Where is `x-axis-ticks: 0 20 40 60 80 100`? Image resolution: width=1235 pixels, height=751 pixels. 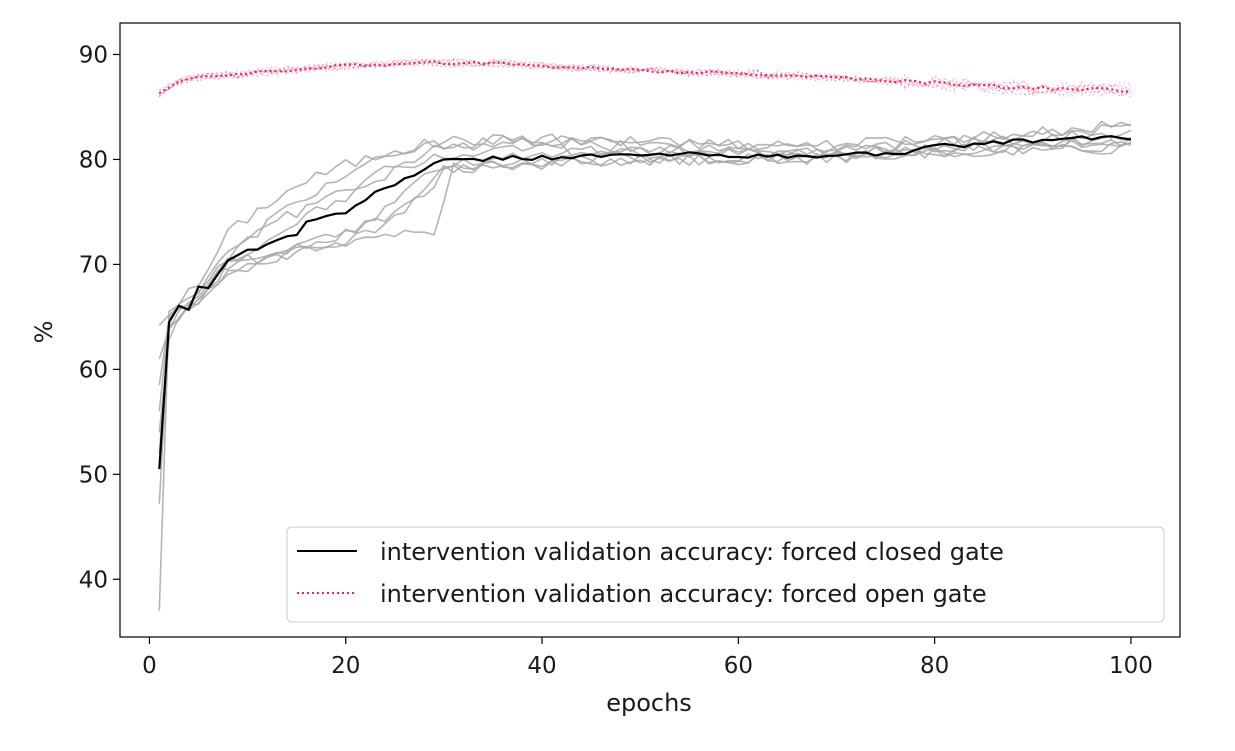 x-axis-ticks: 0 20 40 60 80 100 is located at coordinates (647, 658).